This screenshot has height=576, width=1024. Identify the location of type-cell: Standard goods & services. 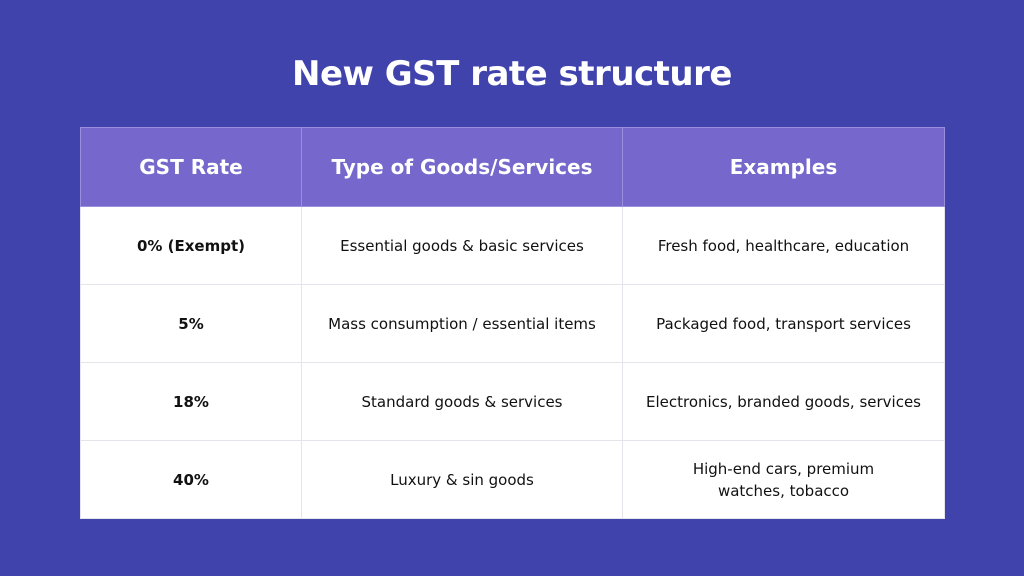
(462, 401).